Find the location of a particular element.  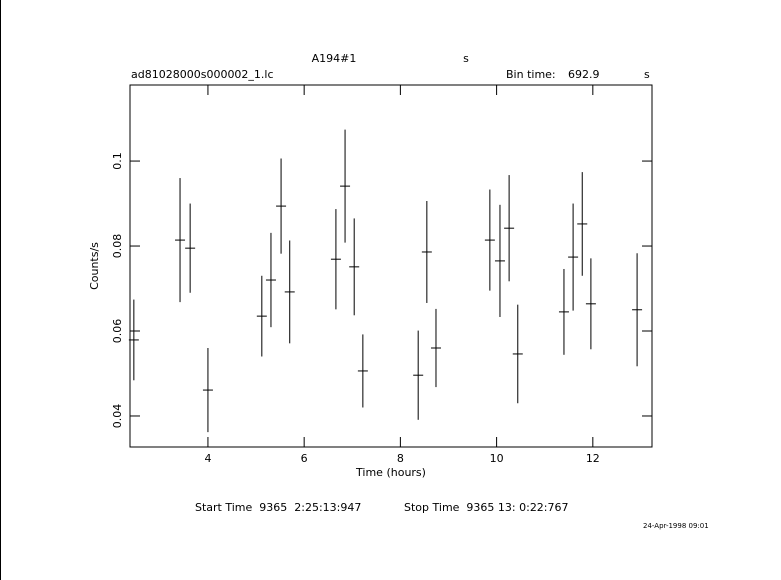

y-axis-label: Counts/s is located at coordinates (94, 266).